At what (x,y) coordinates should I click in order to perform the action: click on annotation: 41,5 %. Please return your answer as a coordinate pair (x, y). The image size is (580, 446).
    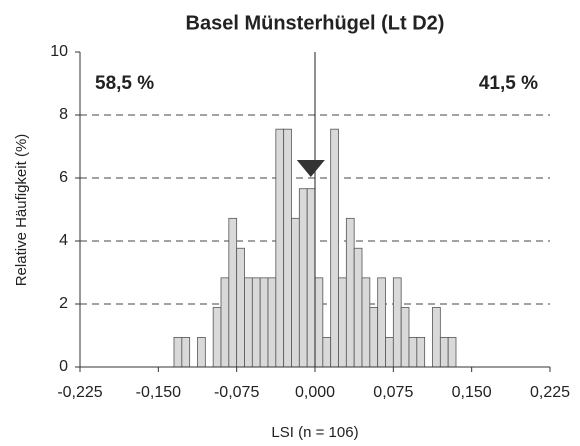
    Looking at the image, I should click on (508, 83).